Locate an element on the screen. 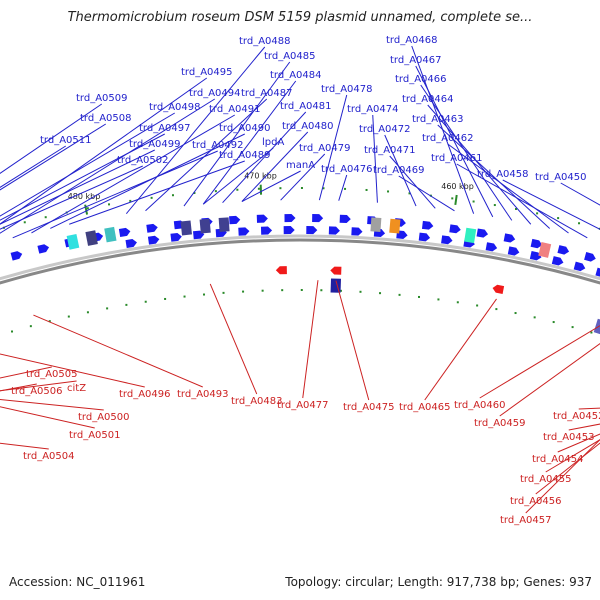  forward-gene-label: trd_A0485 is located at coordinates (290, 56).